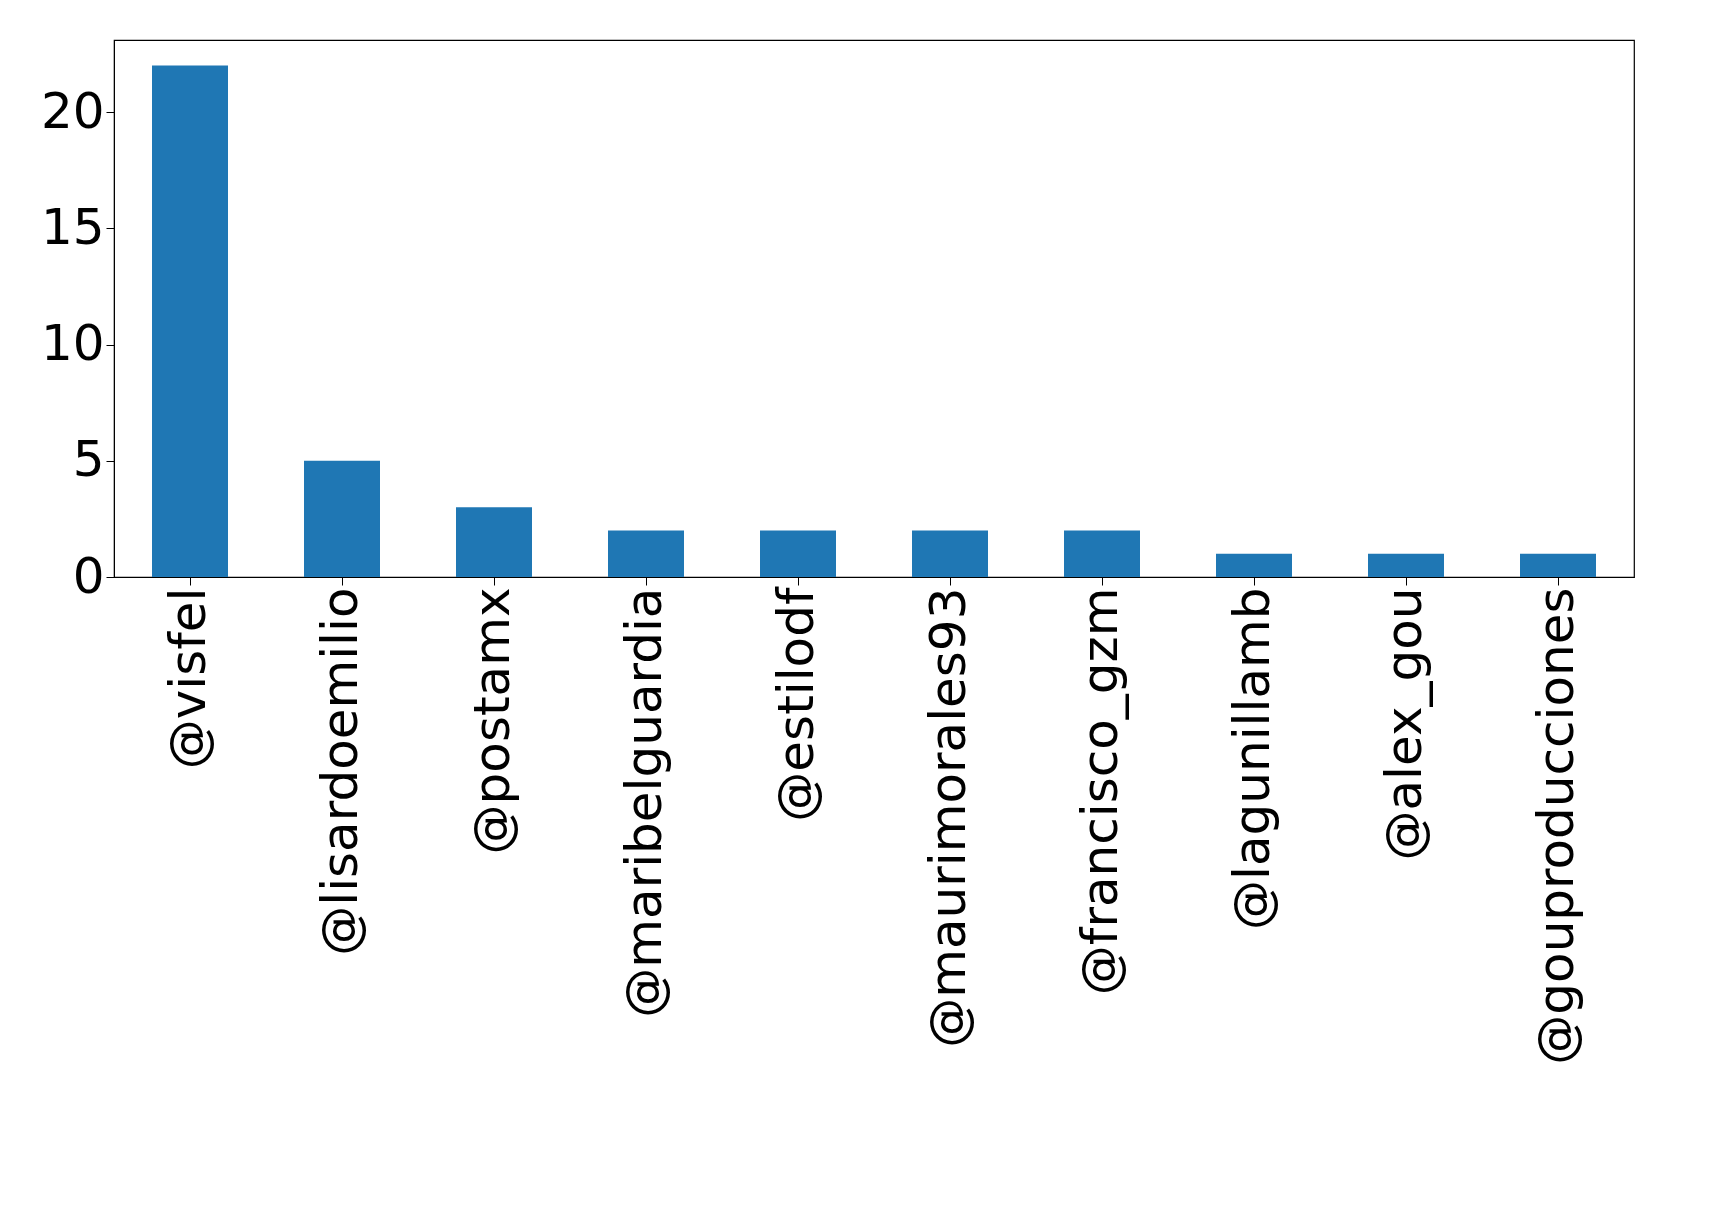  What do you see at coordinates (1252, 758) in the screenshot?
I see `x-tick-label: @lagunillamb` at bounding box center [1252, 758].